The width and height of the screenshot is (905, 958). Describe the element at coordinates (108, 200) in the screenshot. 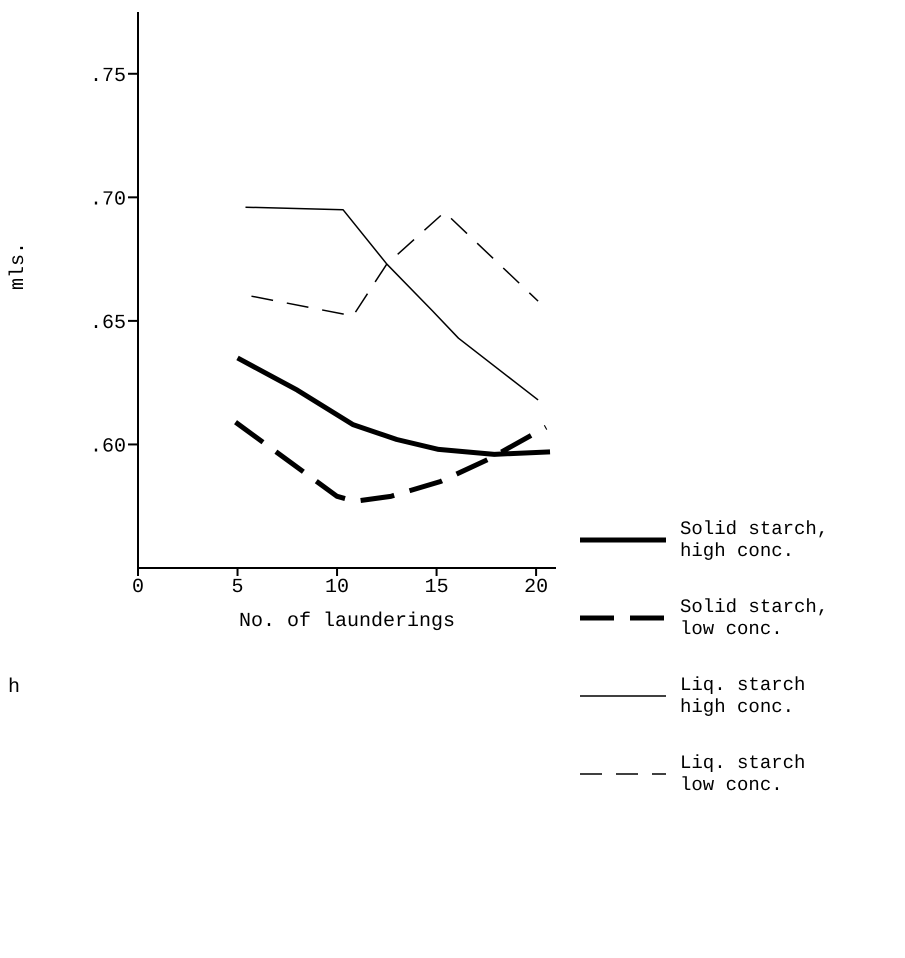

I see `y-tick-label: .70` at that location.